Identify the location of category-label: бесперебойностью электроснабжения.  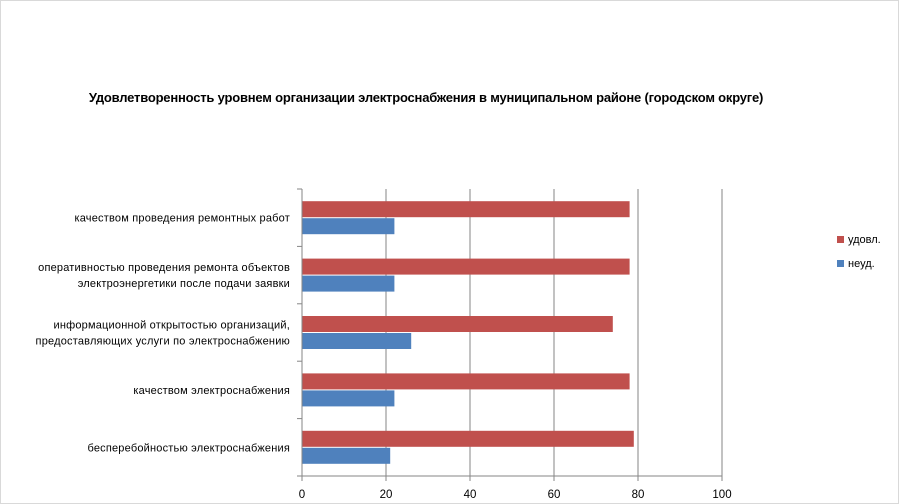
(188, 448).